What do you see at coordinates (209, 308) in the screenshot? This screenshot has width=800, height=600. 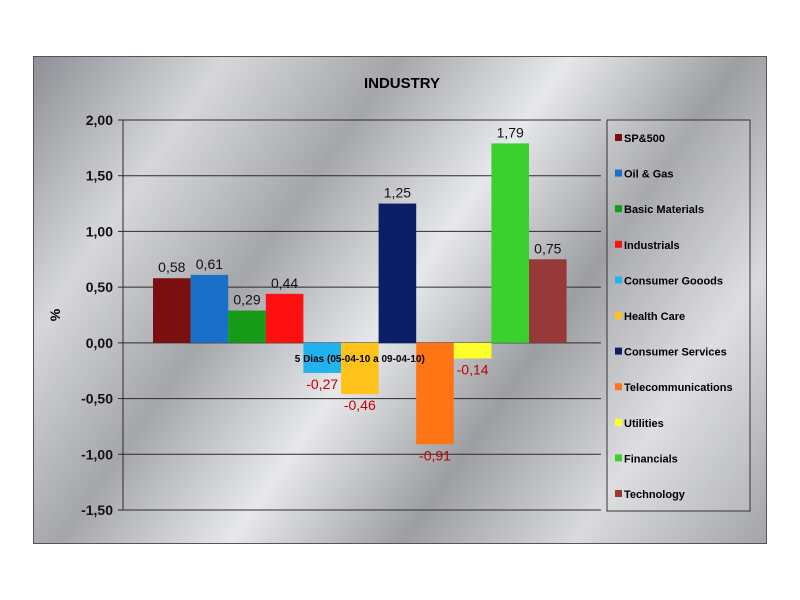 I see `bar-oil-gas` at bounding box center [209, 308].